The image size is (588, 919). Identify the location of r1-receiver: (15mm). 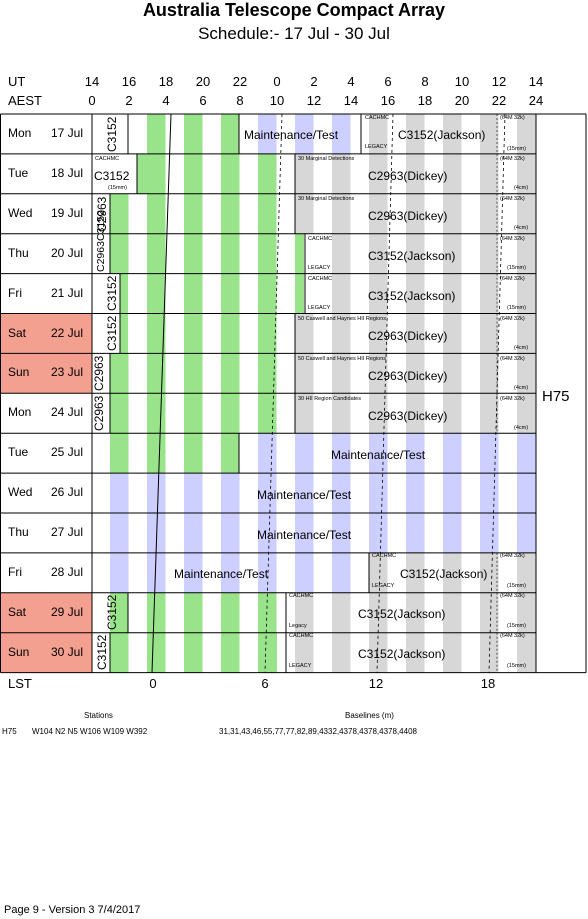
(516, 149).